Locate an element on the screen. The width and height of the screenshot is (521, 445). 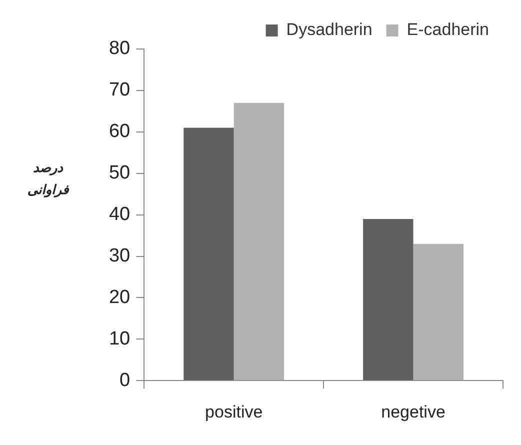
y-tick-label: 70 is located at coordinates (119, 90).